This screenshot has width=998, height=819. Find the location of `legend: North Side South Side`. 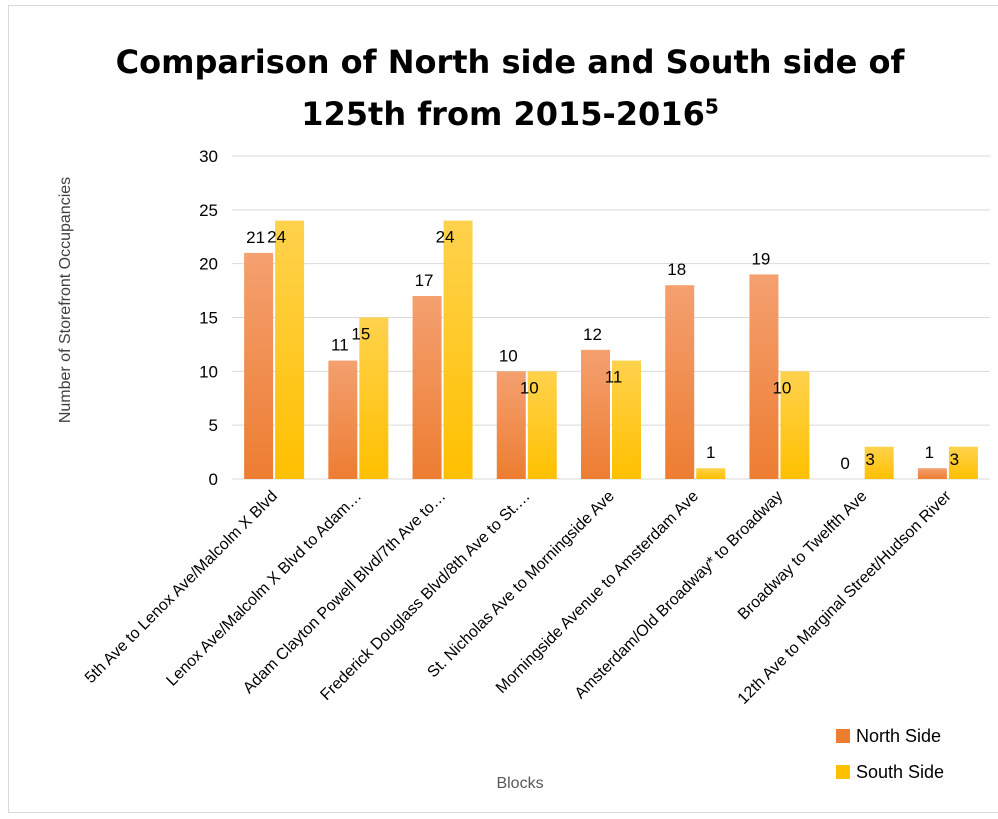

legend: North Side South Side is located at coordinates (890, 754).